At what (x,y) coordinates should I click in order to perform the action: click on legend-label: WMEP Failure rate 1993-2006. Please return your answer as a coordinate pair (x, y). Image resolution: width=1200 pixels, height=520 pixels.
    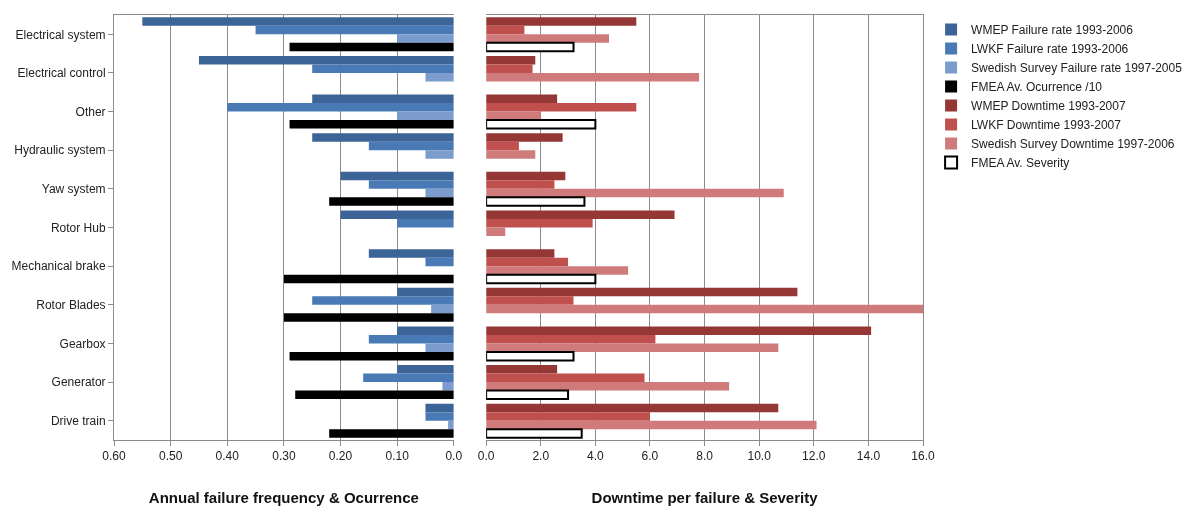
    Looking at the image, I should click on (1052, 30).